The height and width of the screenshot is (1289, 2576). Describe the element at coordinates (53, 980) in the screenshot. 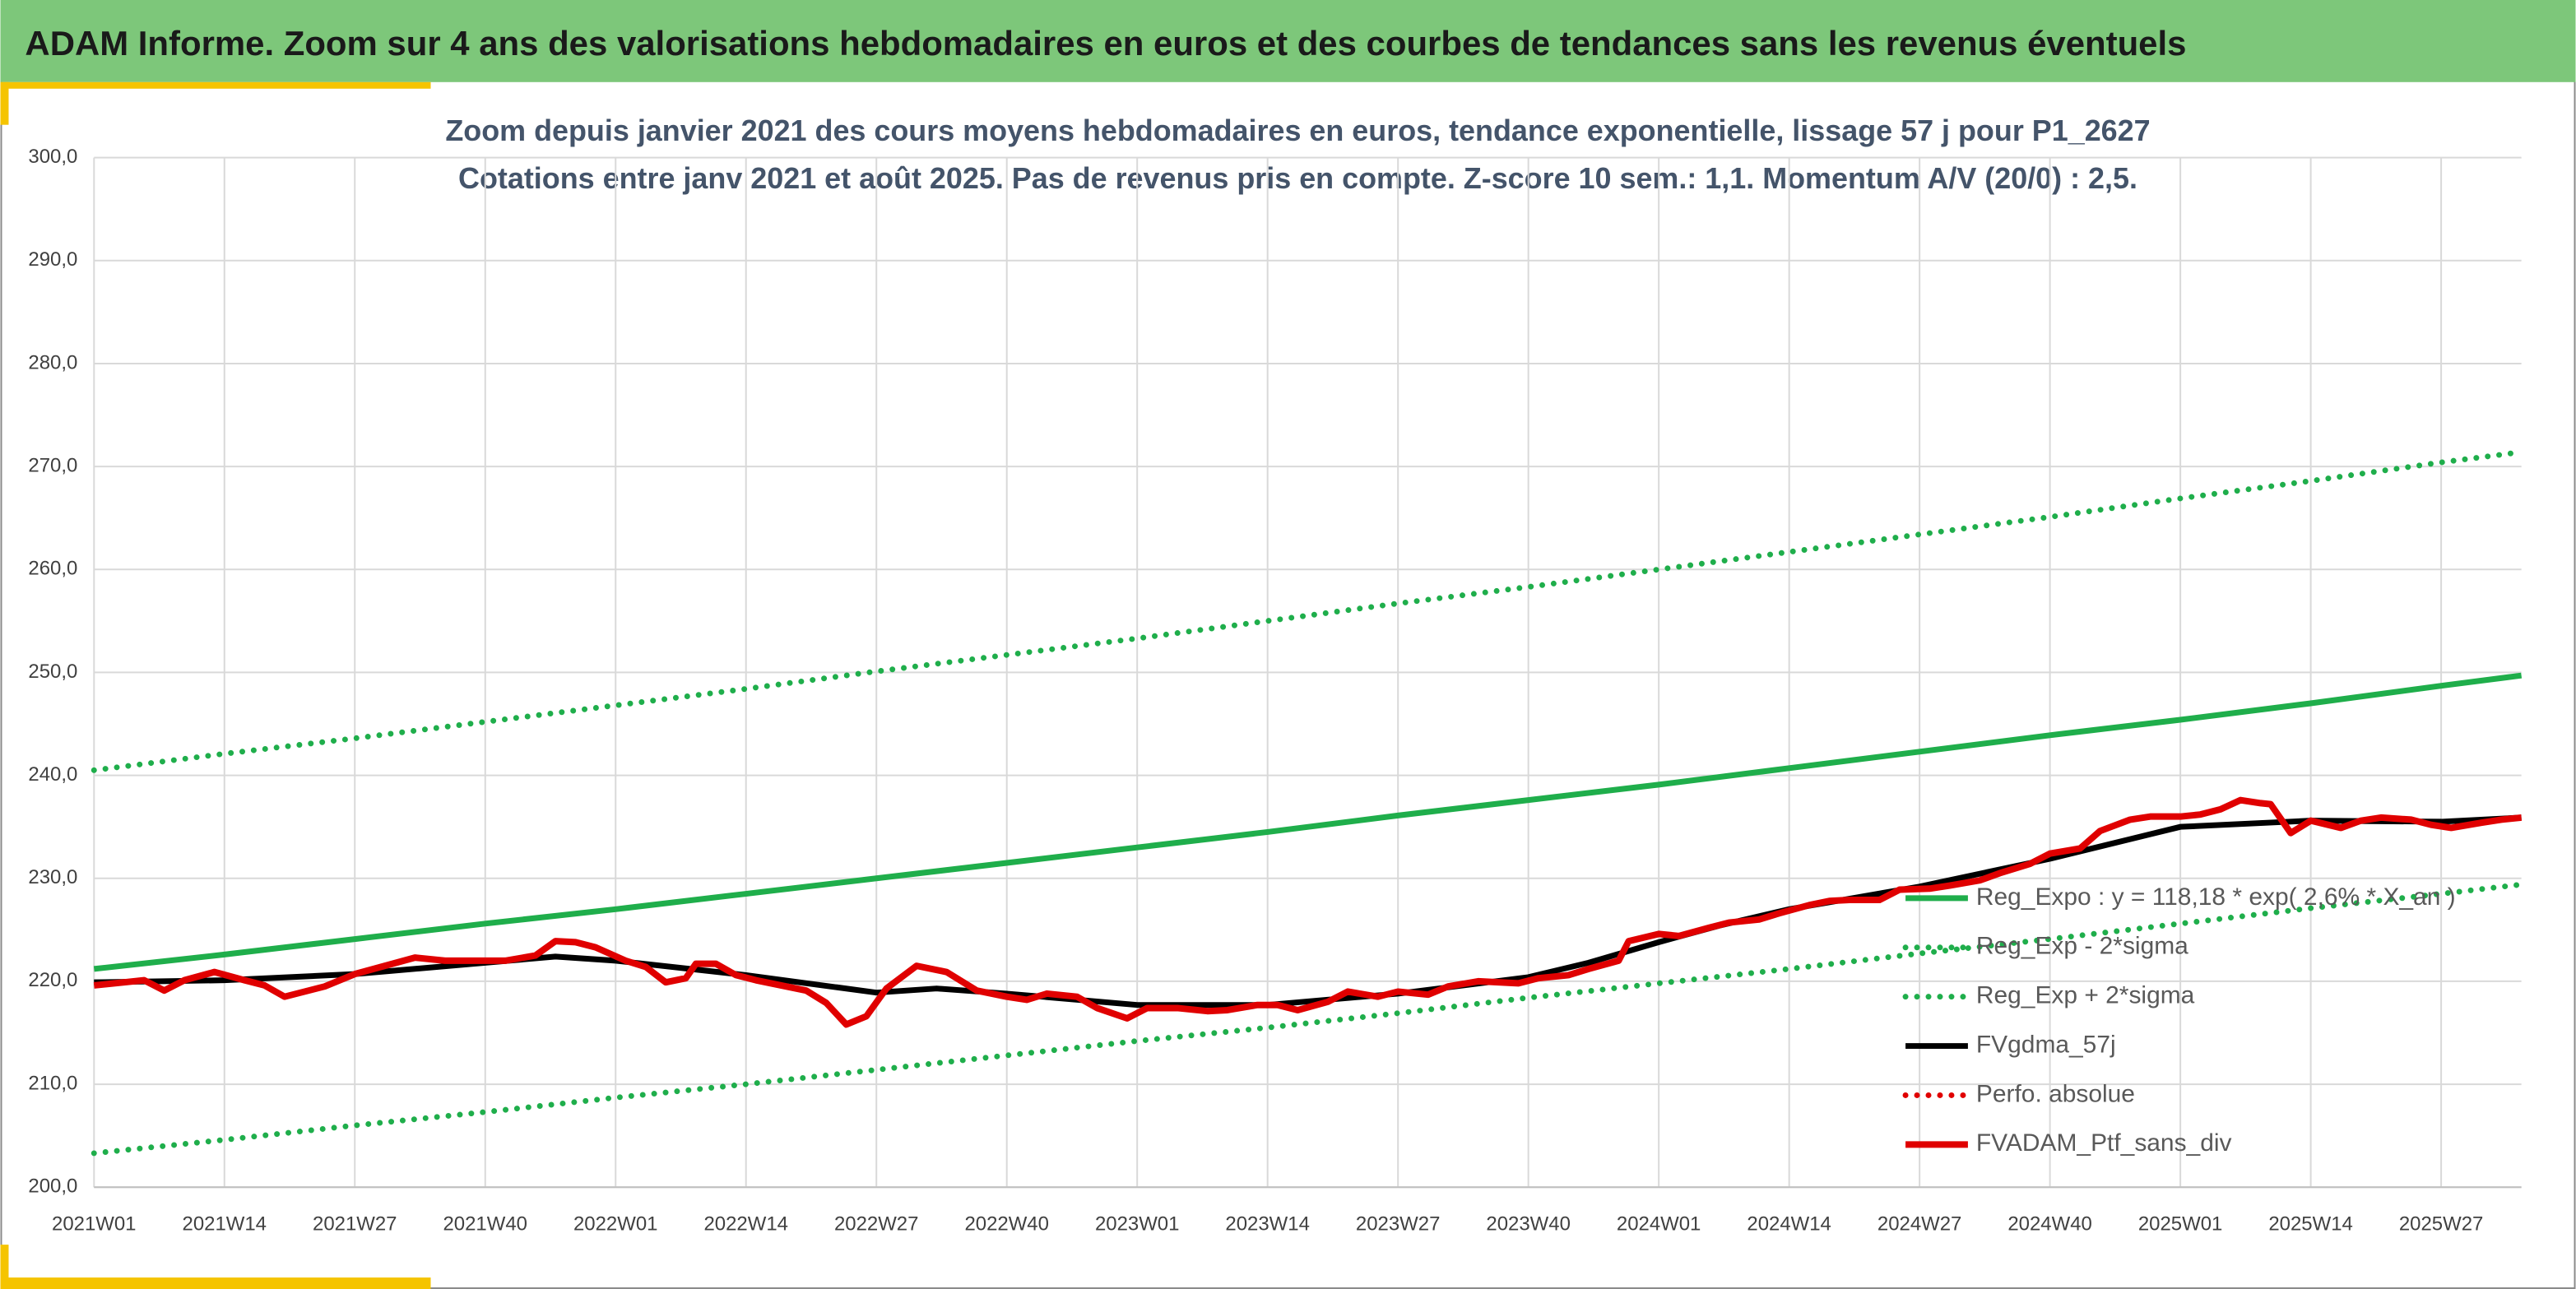

I see `y-tick-label: 220,0` at that location.